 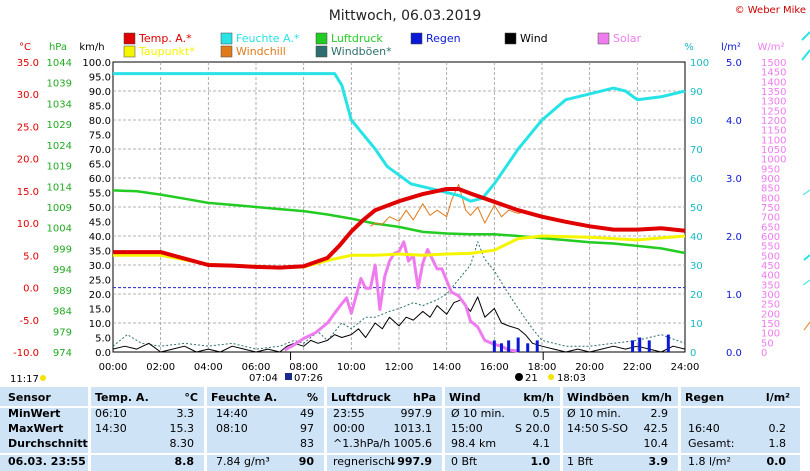 What do you see at coordinates (770, 324) in the screenshot?
I see `solar-tick-label: 150` at bounding box center [770, 324].